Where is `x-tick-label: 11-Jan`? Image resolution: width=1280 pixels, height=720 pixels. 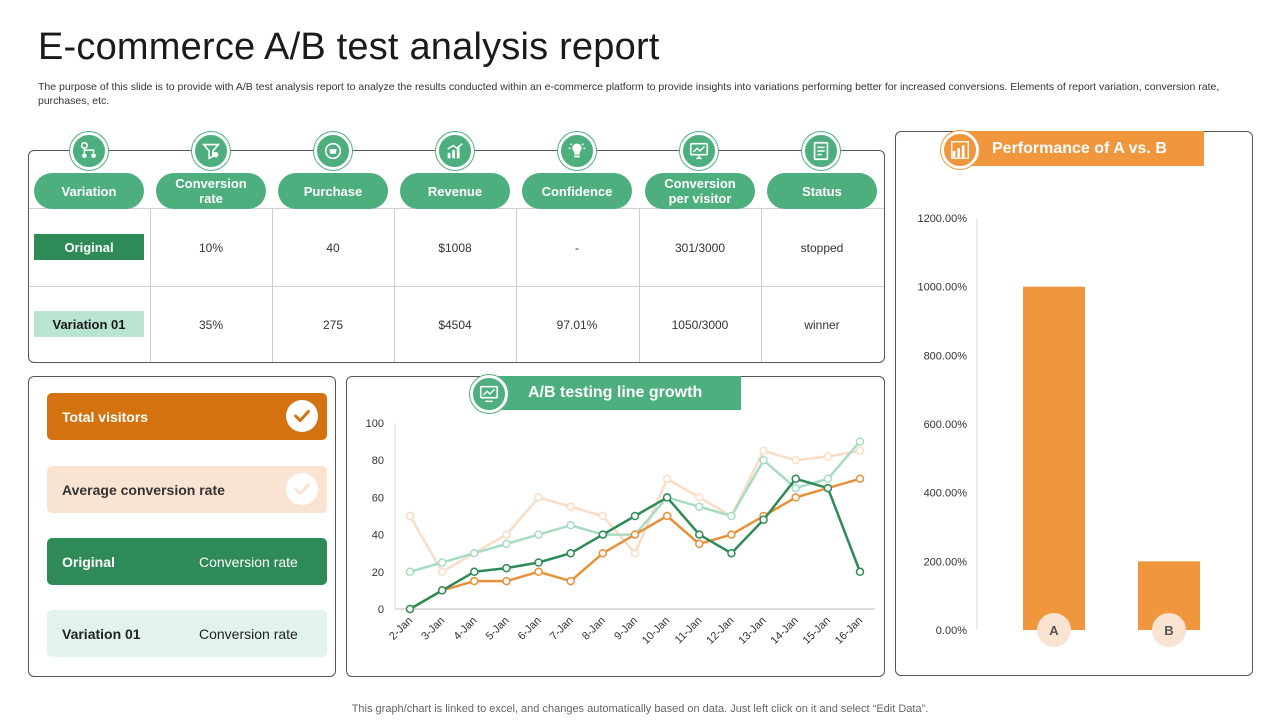
x-tick-label: 11-Jan is located at coordinates (689, 631).